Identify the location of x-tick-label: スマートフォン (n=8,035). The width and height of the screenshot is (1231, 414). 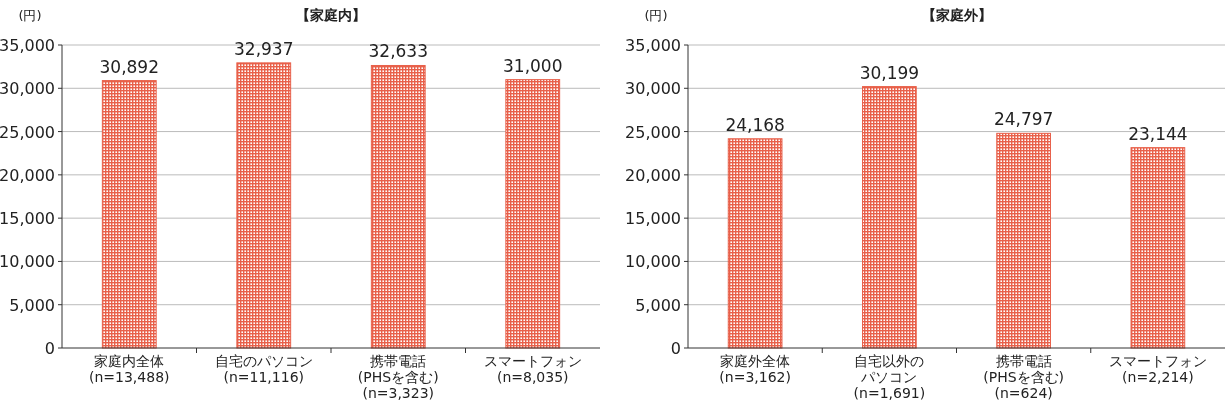
(532, 369).